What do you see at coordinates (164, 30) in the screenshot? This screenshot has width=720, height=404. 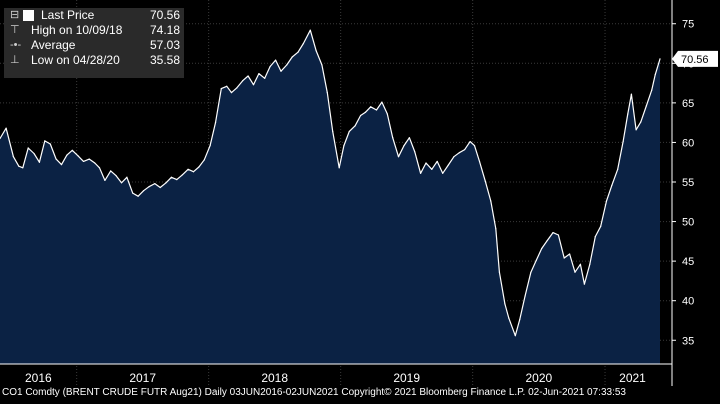 I see `legend-value: 74.18` at bounding box center [164, 30].